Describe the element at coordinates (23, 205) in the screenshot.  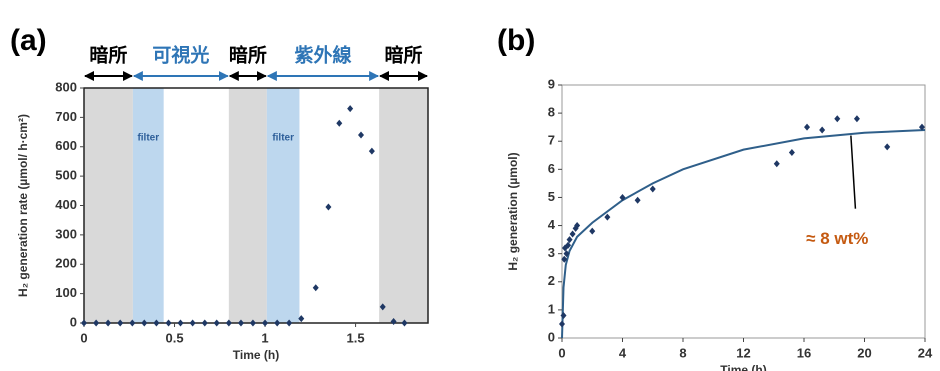
I see `y-axis-label: H₂ generation rate (µmol/ h·cm²)` at that location.